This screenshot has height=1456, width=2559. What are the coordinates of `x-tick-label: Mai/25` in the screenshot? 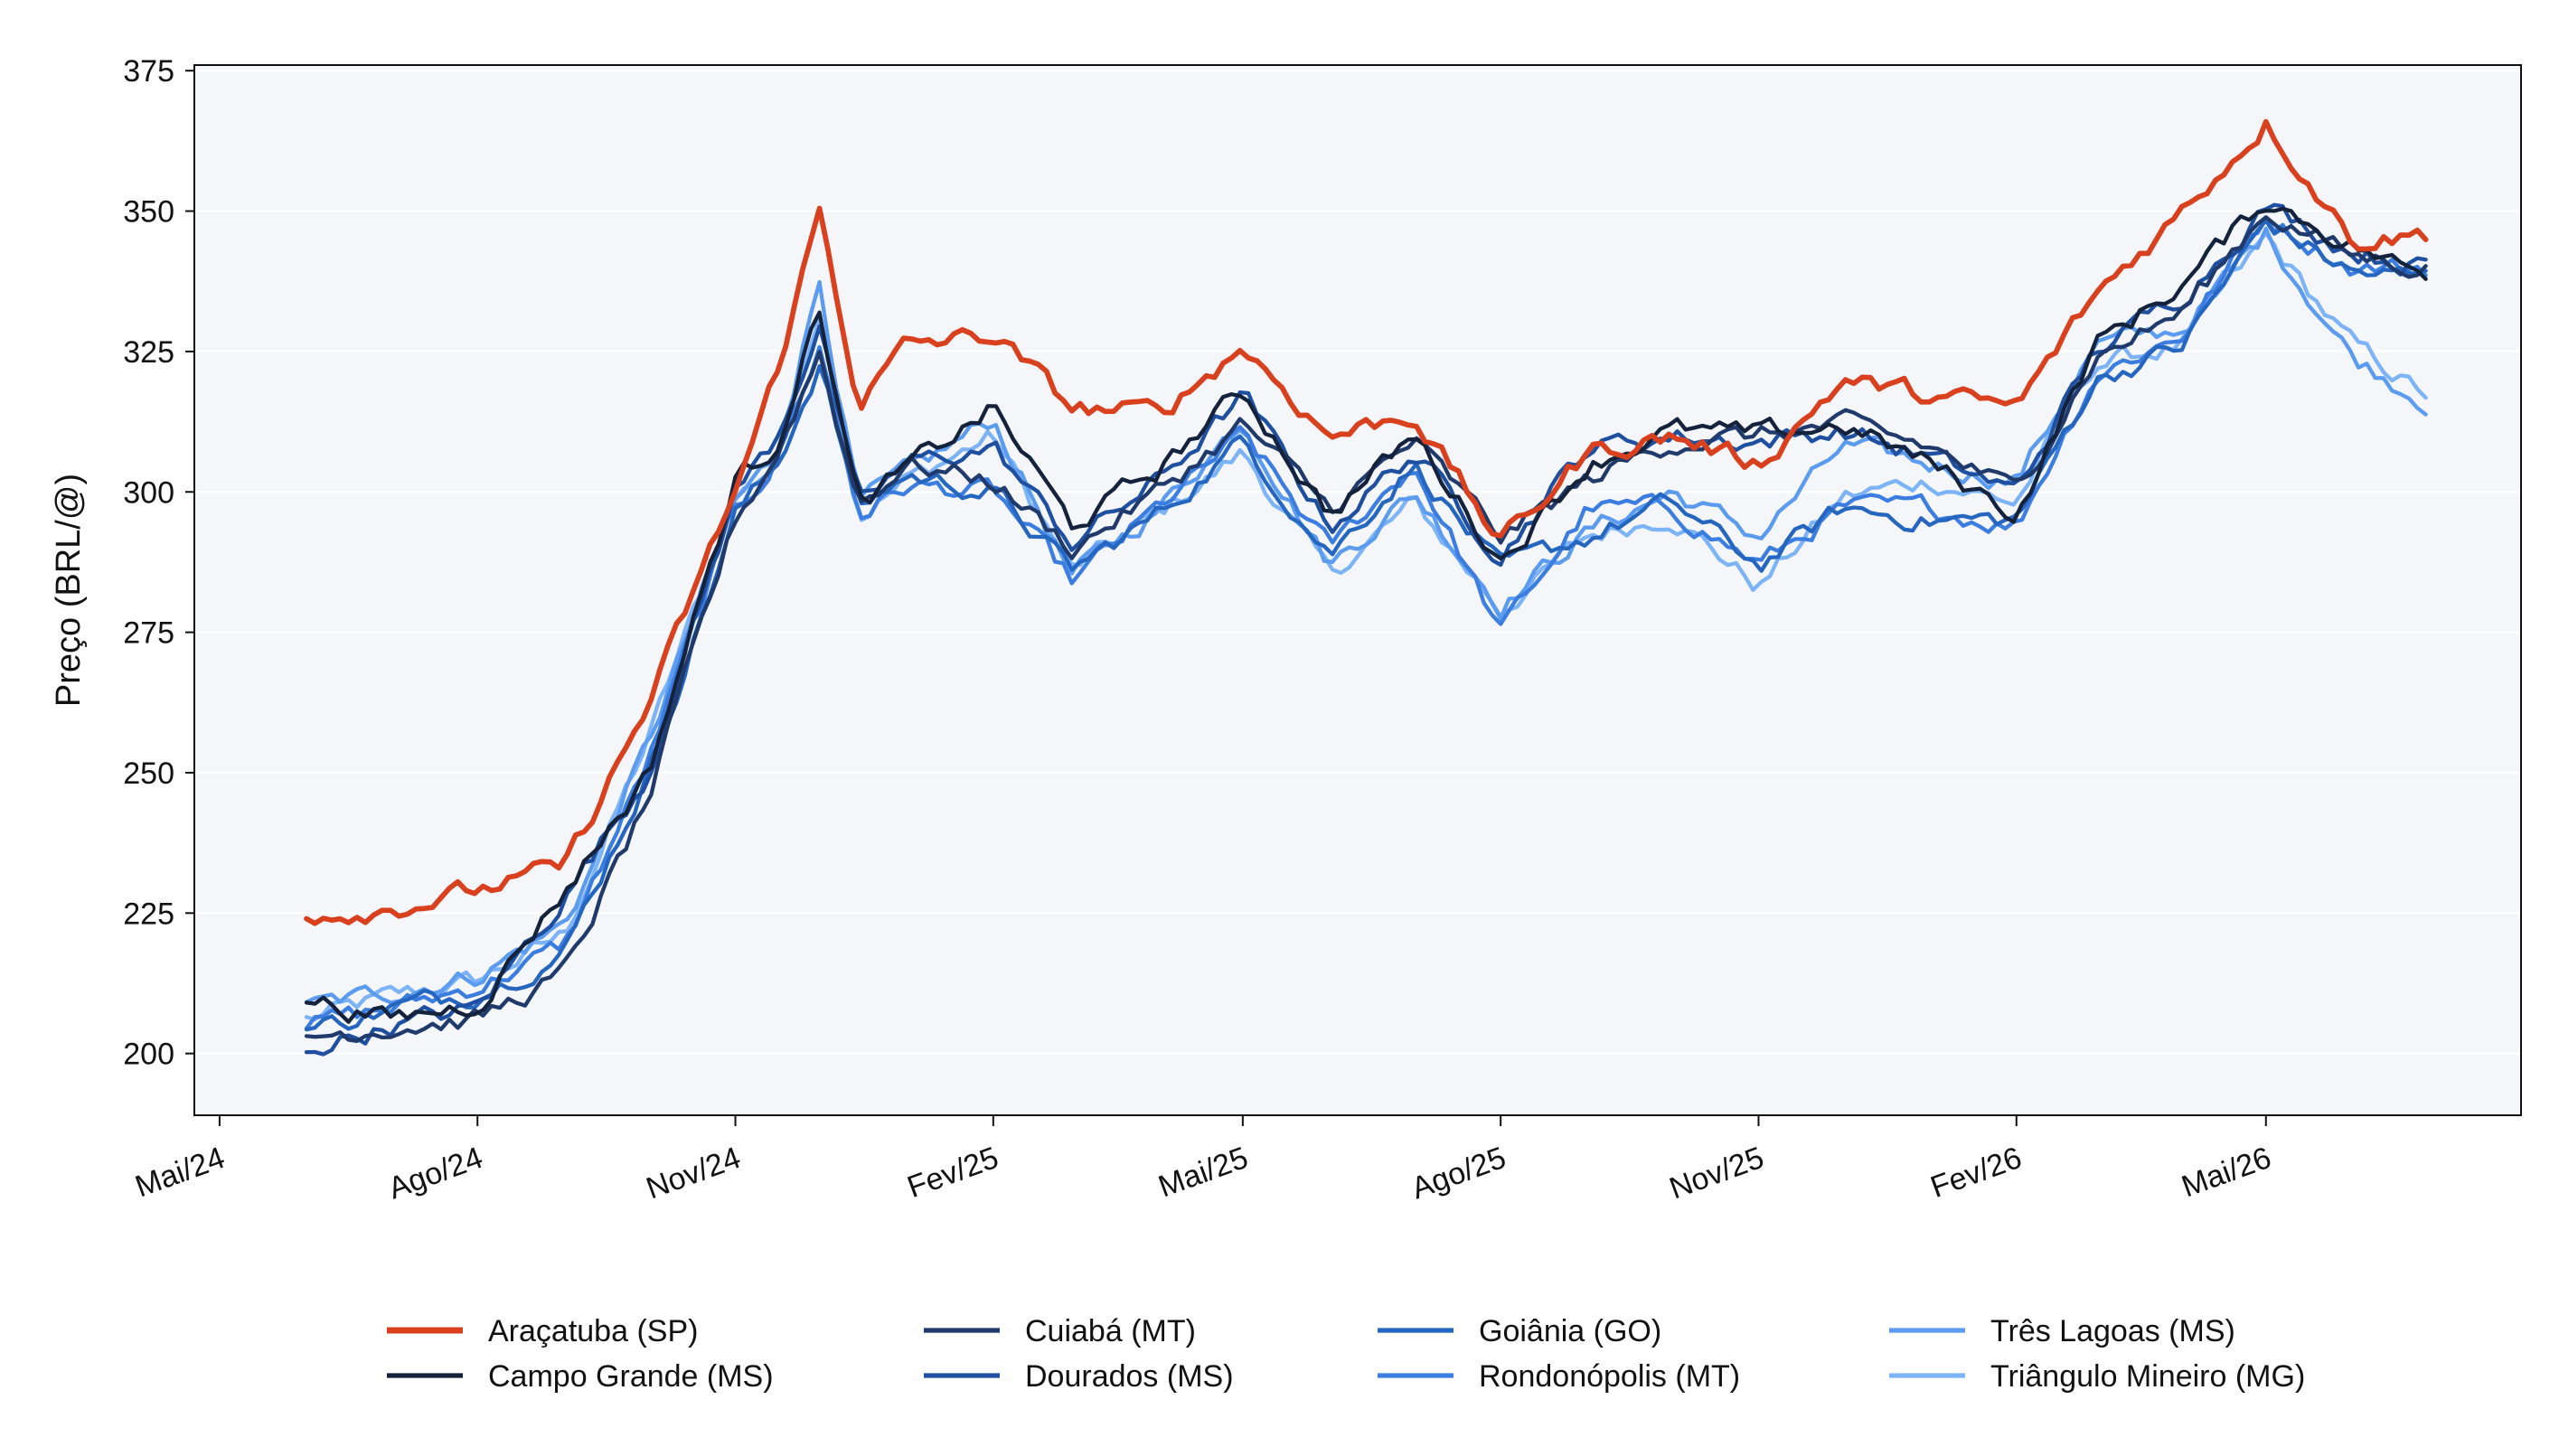 It's located at (1203, 1173).